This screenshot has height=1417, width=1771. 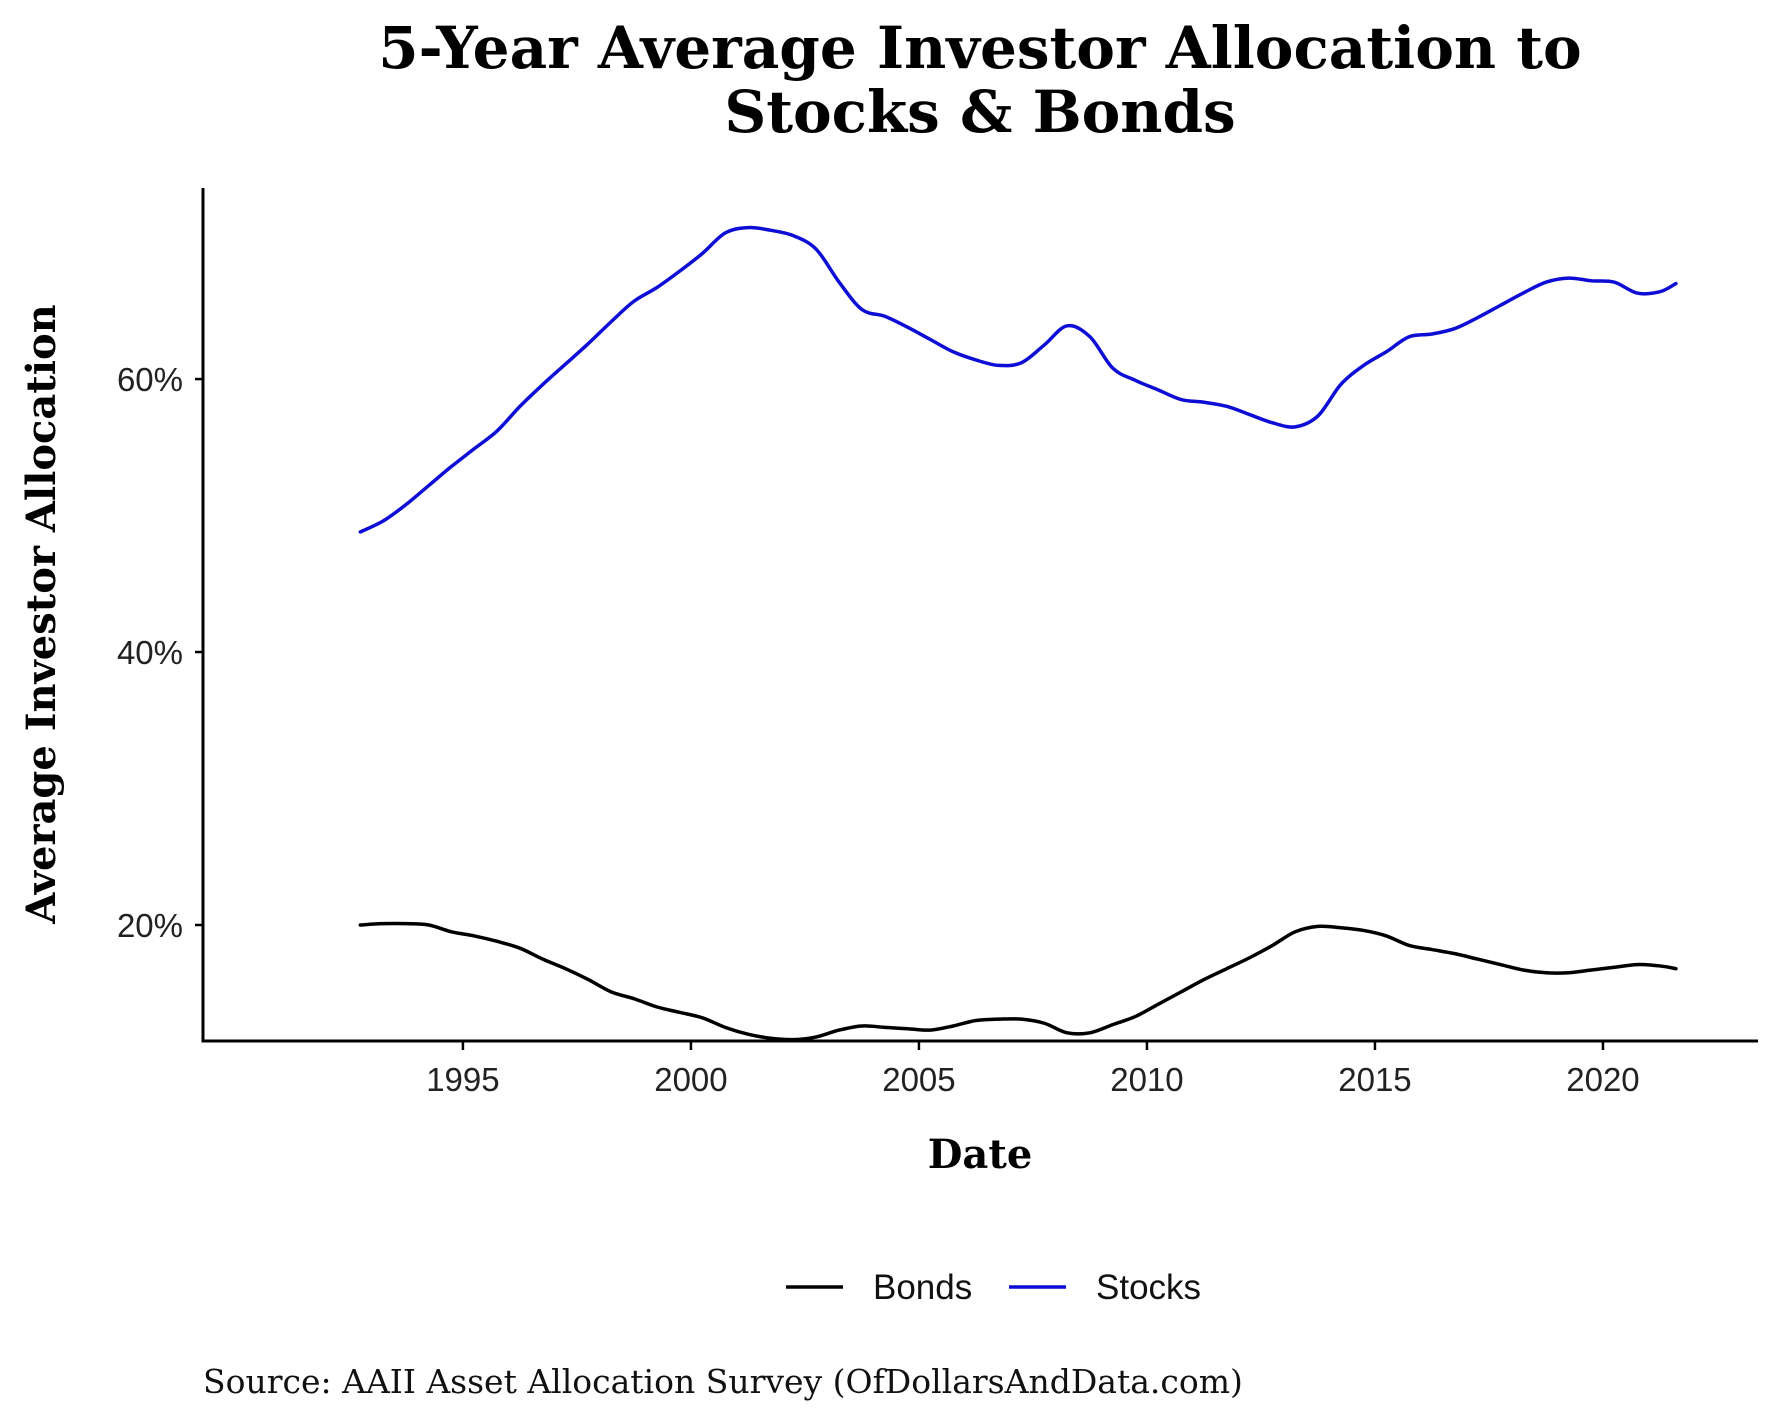 What do you see at coordinates (993, 1287) in the screenshot?
I see `legend: Bonds Stocks` at bounding box center [993, 1287].